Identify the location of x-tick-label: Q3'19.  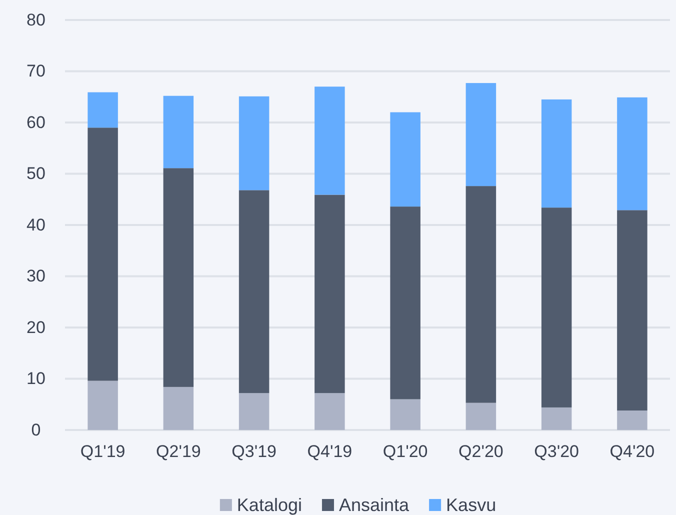
(254, 452).